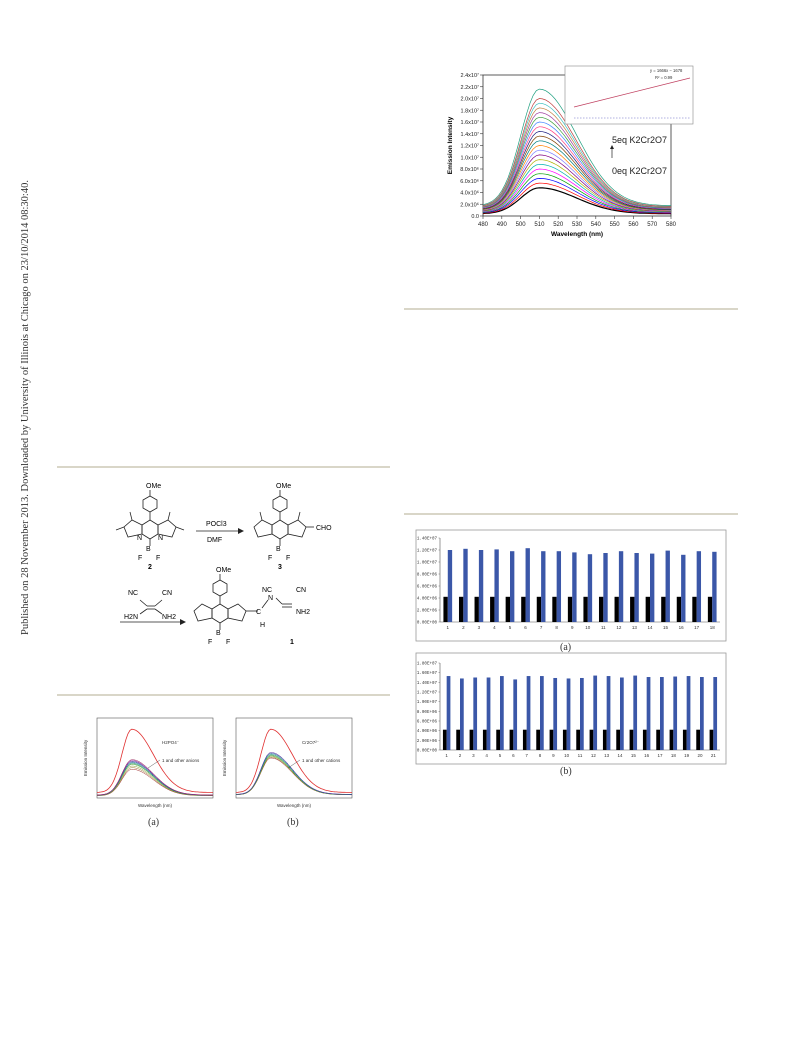  Describe the element at coordinates (154, 764) in the screenshot. I see `label-pointer` at that location.